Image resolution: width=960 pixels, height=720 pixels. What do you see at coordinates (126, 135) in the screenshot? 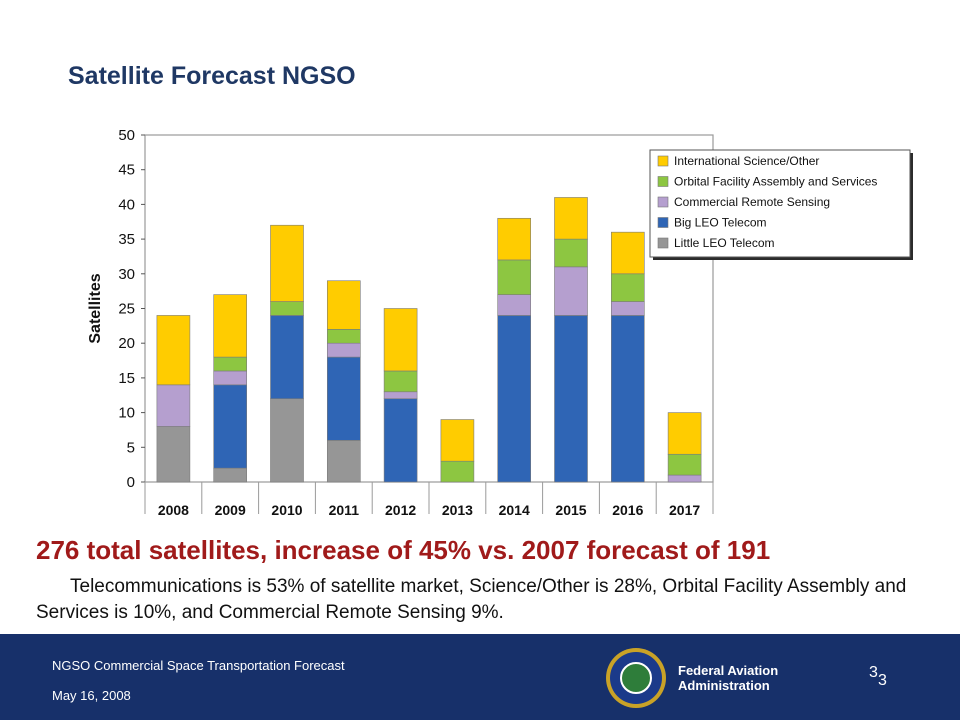
I see `y-tick-label: 50` at bounding box center [126, 135].